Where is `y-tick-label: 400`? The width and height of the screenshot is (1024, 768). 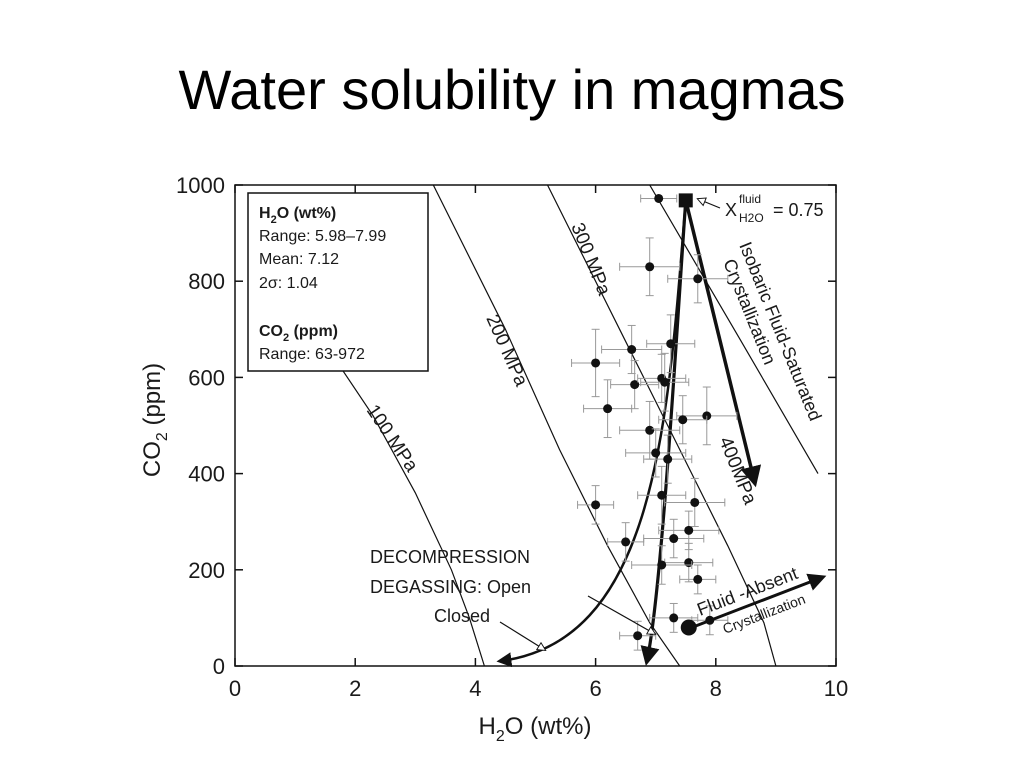 y-tick-label: 400 is located at coordinates (206, 474).